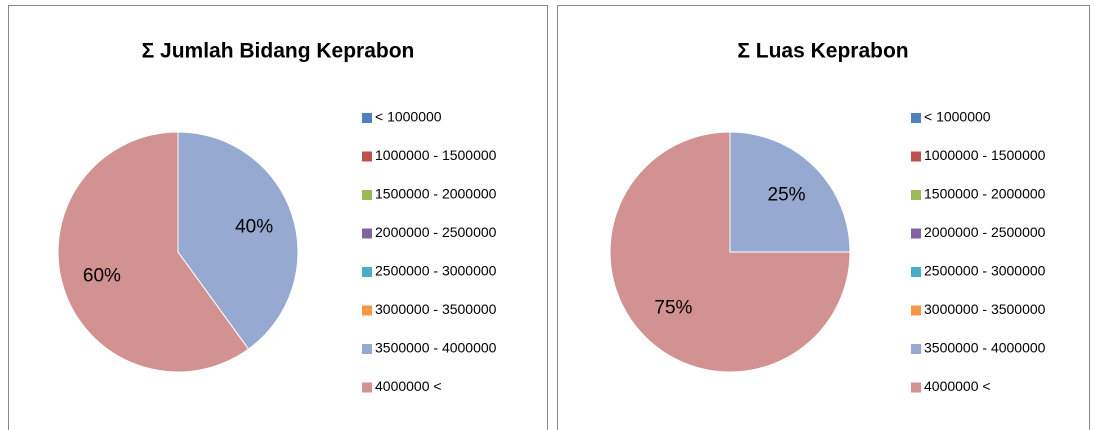 The height and width of the screenshot is (430, 1094). I want to click on data-label: 25%, so click(787, 194).